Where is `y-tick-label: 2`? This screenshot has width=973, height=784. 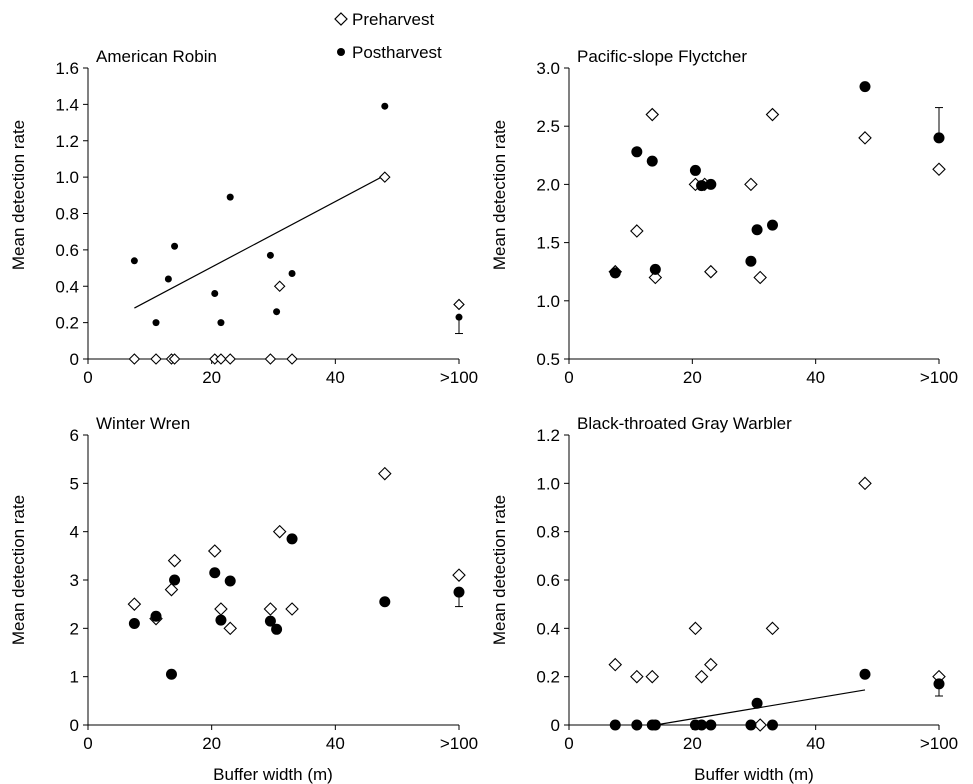
y-tick-label: 2 is located at coordinates (74, 628).